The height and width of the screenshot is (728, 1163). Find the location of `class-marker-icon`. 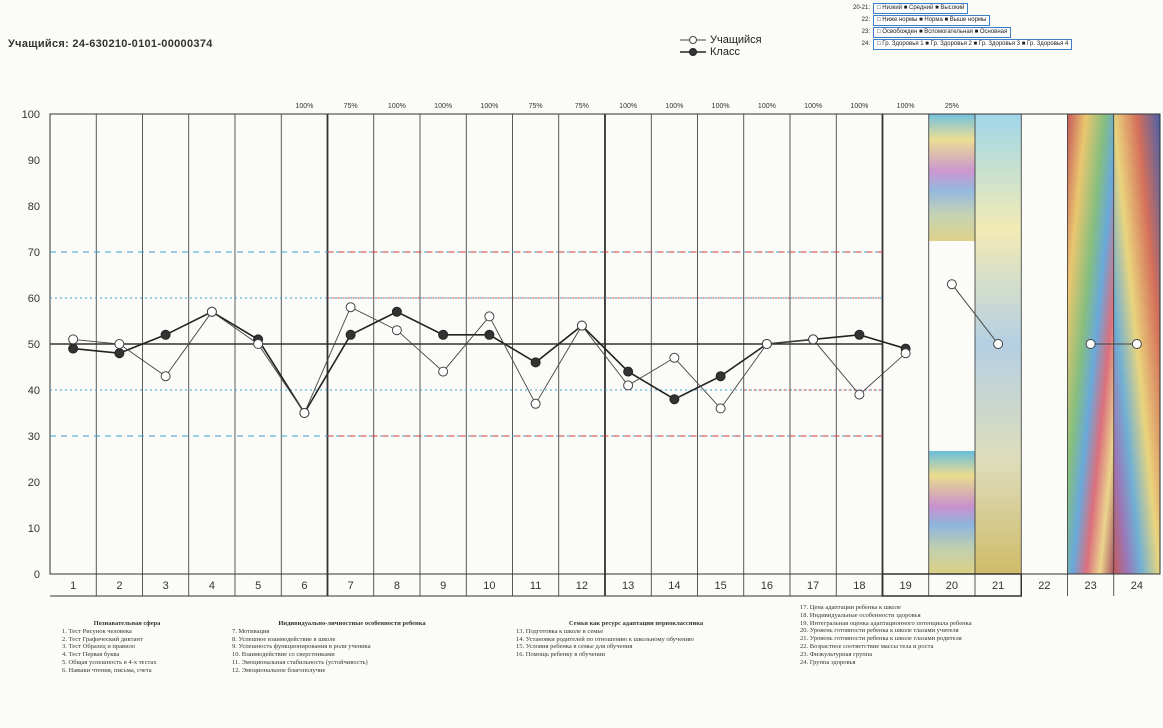

class-marker-icon is located at coordinates (693, 52).